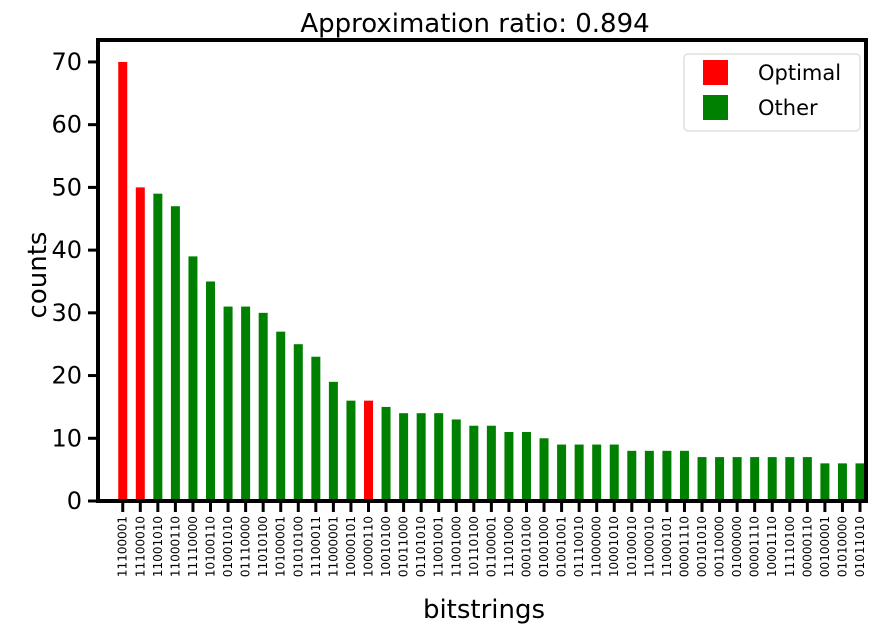  What do you see at coordinates (298, 546) in the screenshot?
I see `x-tick-label: 01010100` at bounding box center [298, 546].